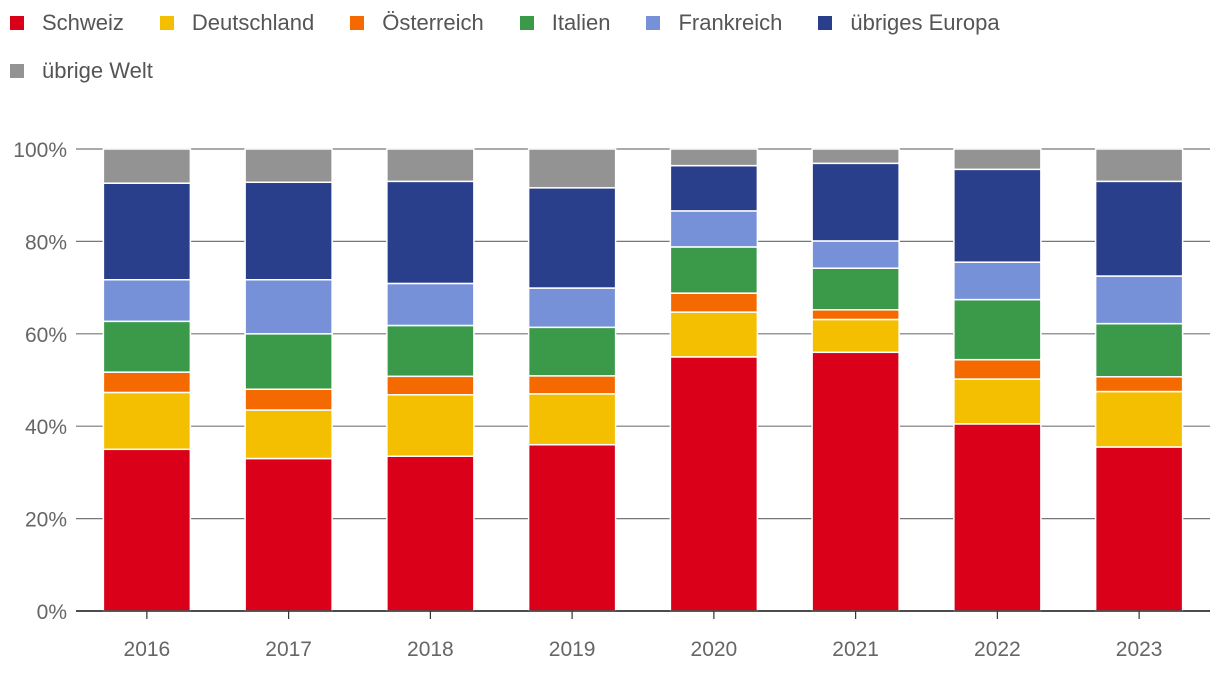 This screenshot has width=1220, height=678. I want to click on legend-item-uebriges-europa: übriges Europa, so click(909, 23).